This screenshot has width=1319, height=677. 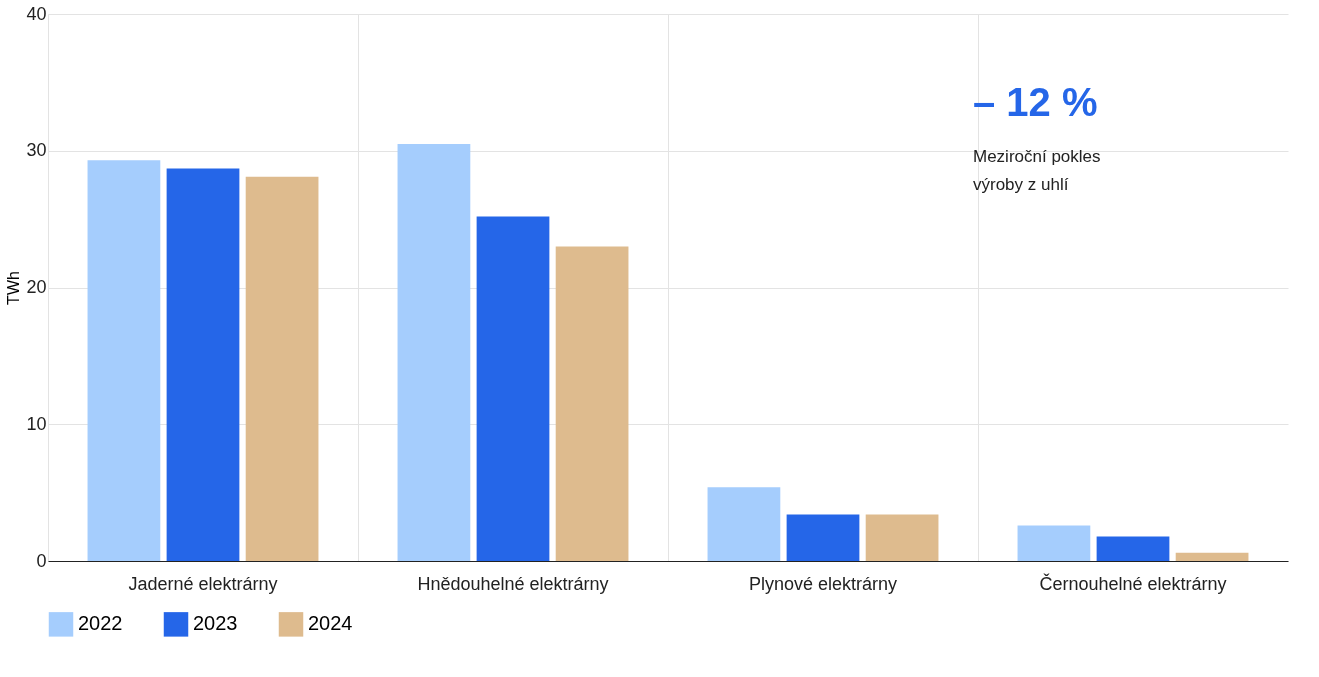 I want to click on y-tick-label: 0, so click(x=41, y=560).